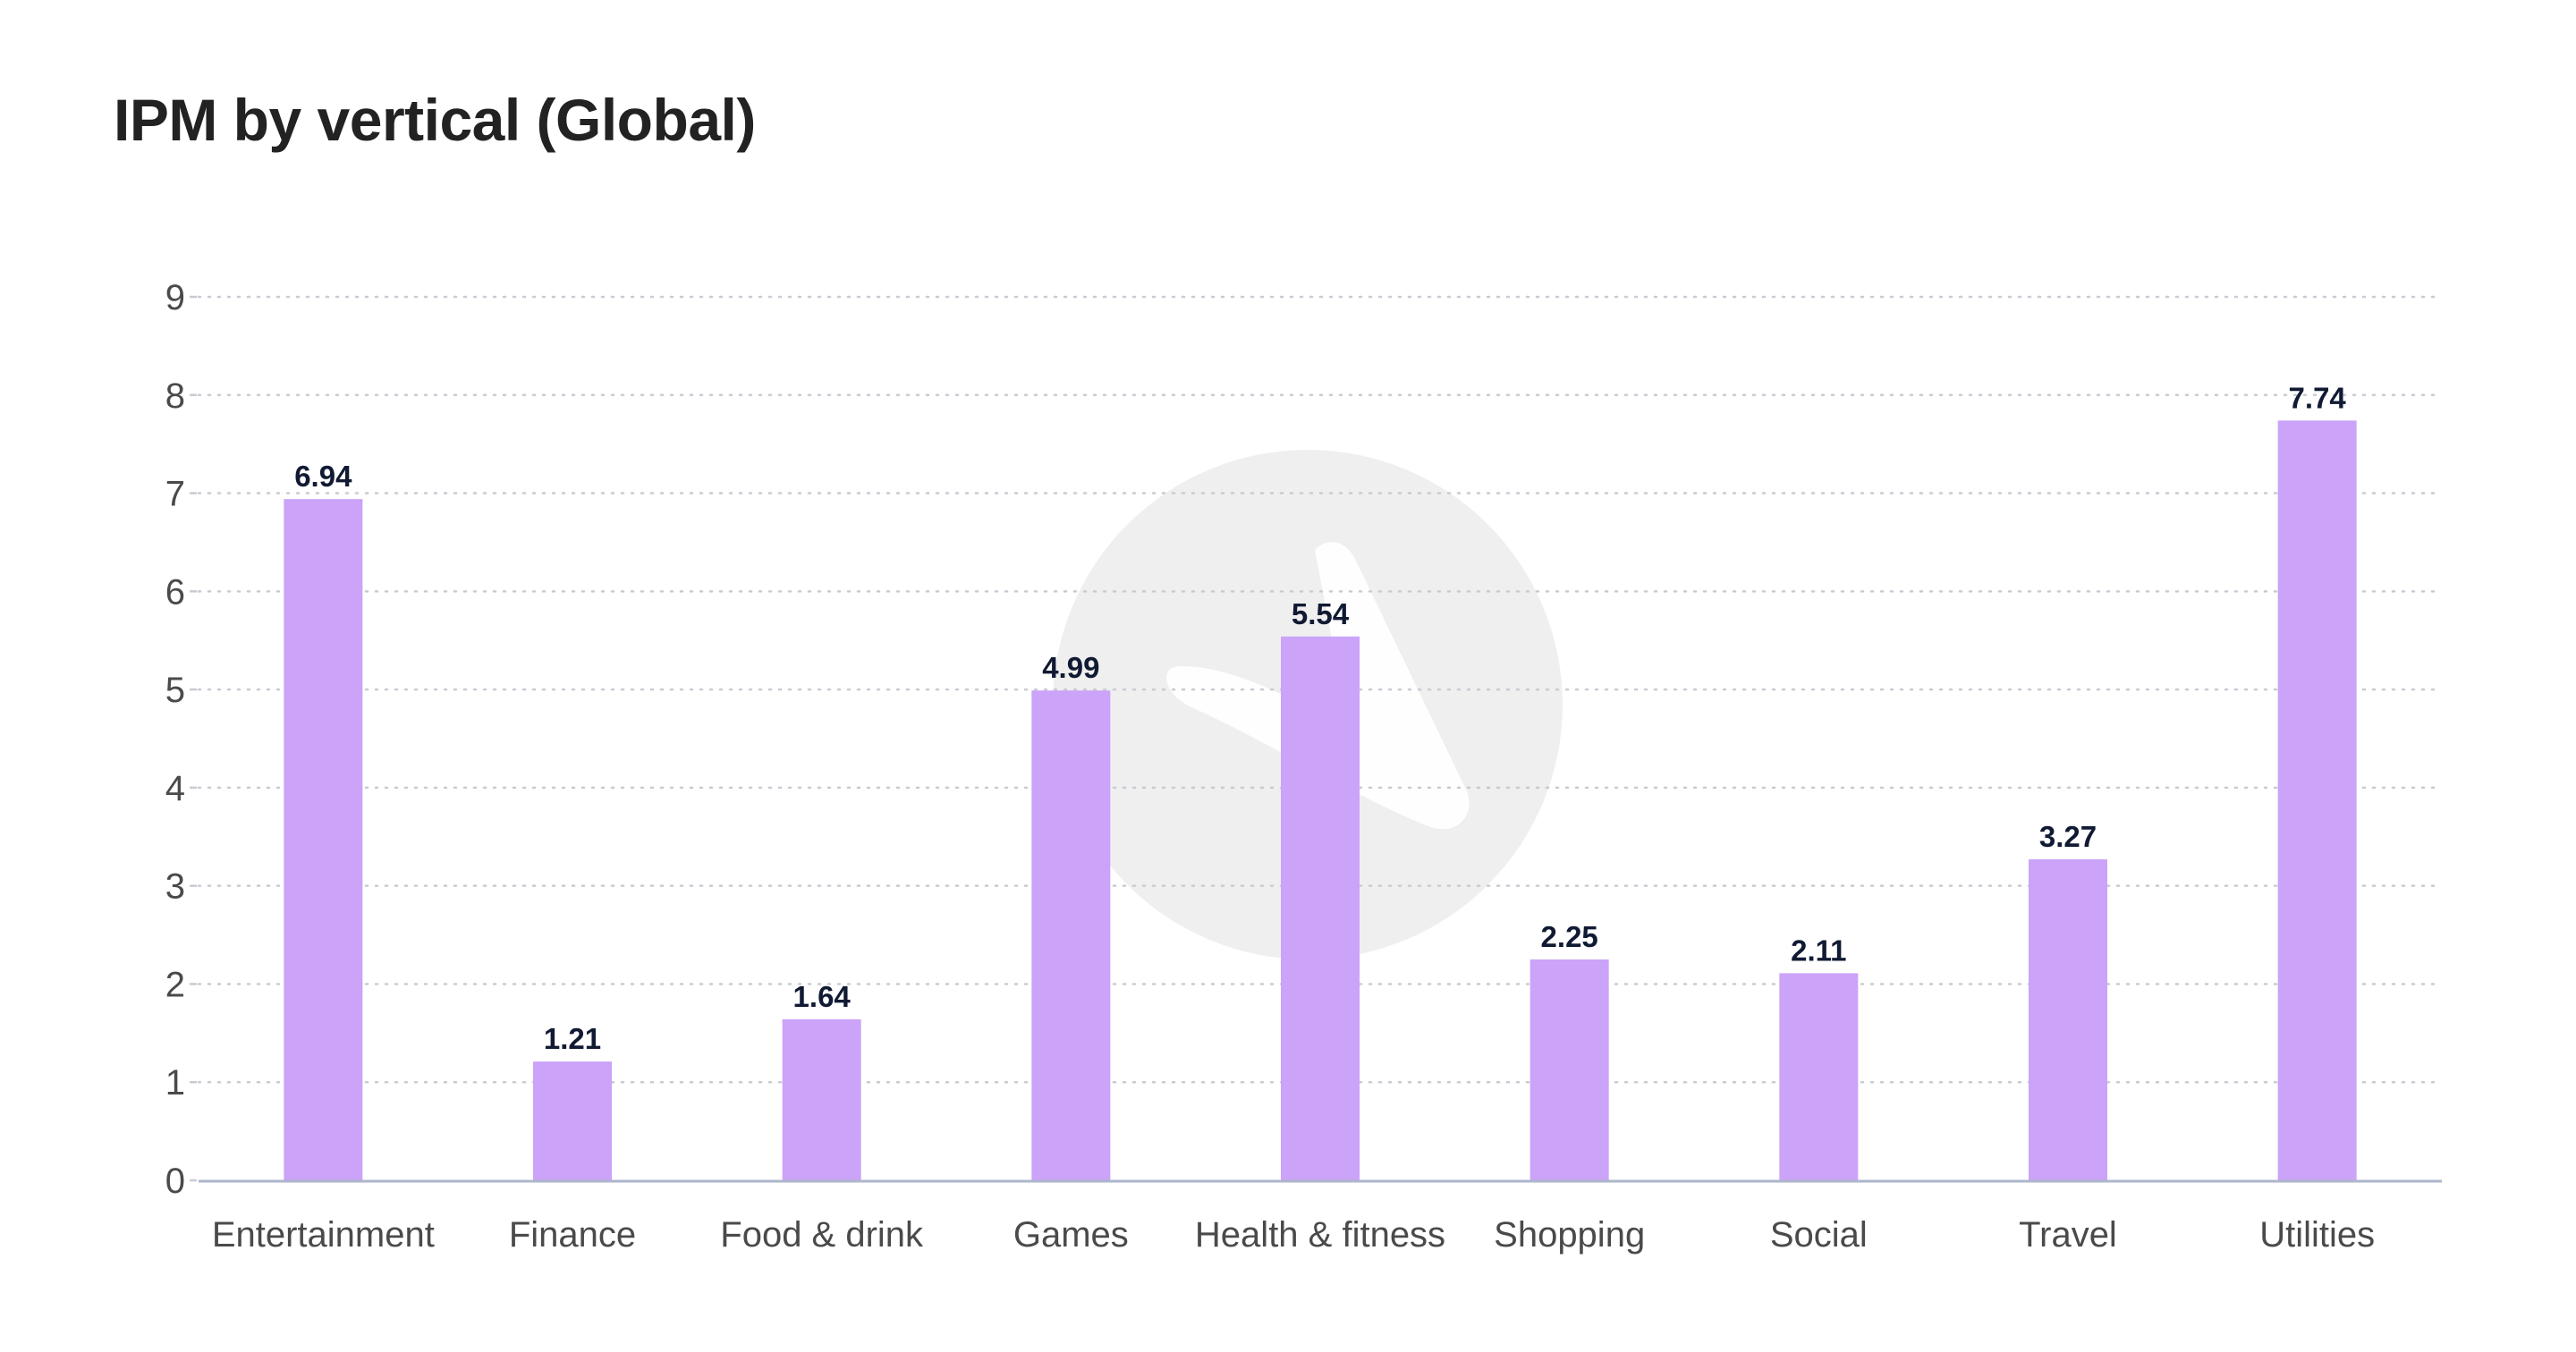 The height and width of the screenshot is (1352, 2576). What do you see at coordinates (1818, 950) in the screenshot?
I see `value-label: 2.11` at bounding box center [1818, 950].